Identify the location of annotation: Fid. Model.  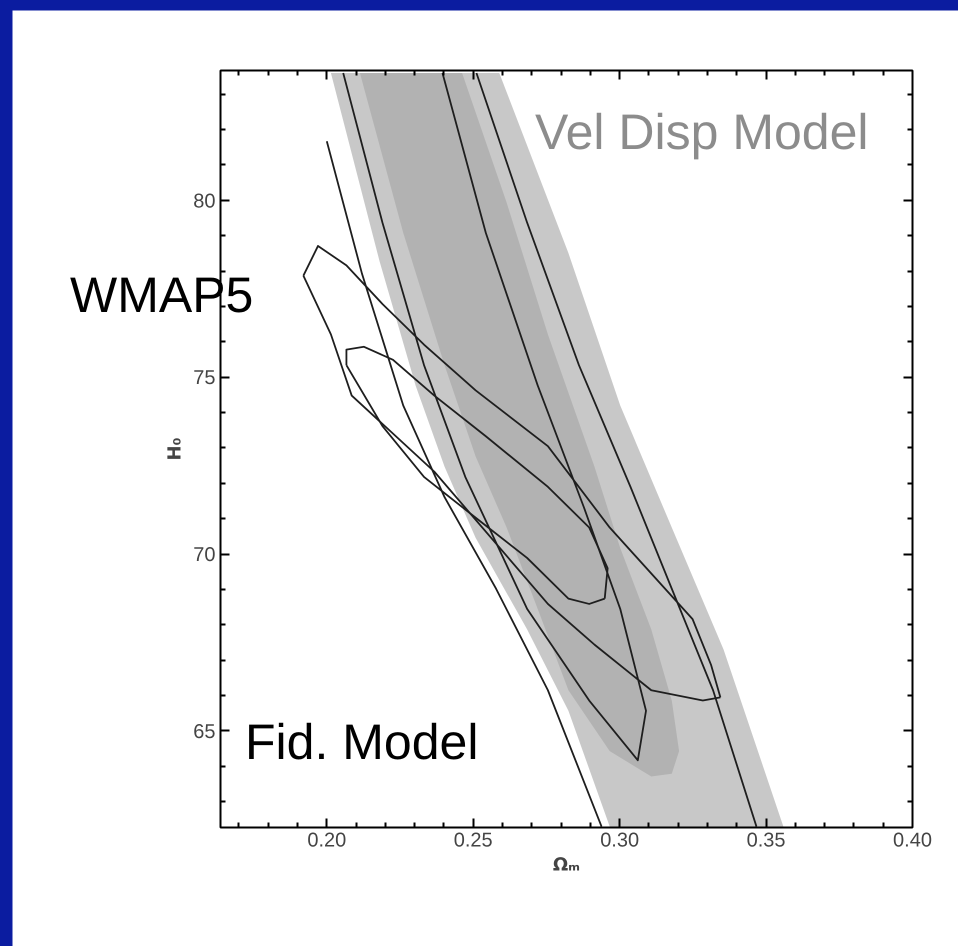
(361, 742).